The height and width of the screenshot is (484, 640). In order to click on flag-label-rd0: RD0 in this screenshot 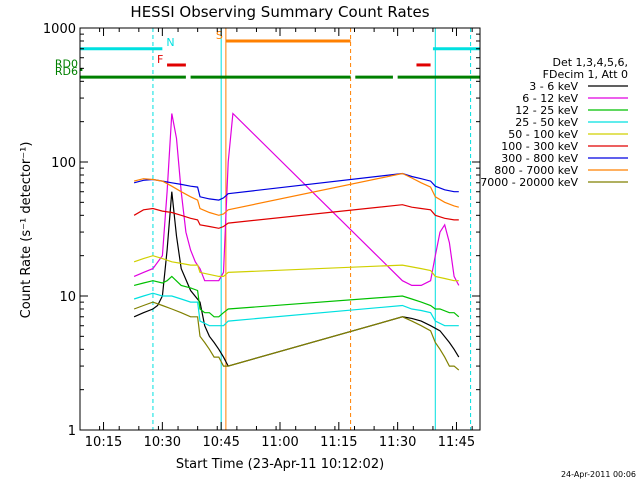, I will do `click(66, 64)`.